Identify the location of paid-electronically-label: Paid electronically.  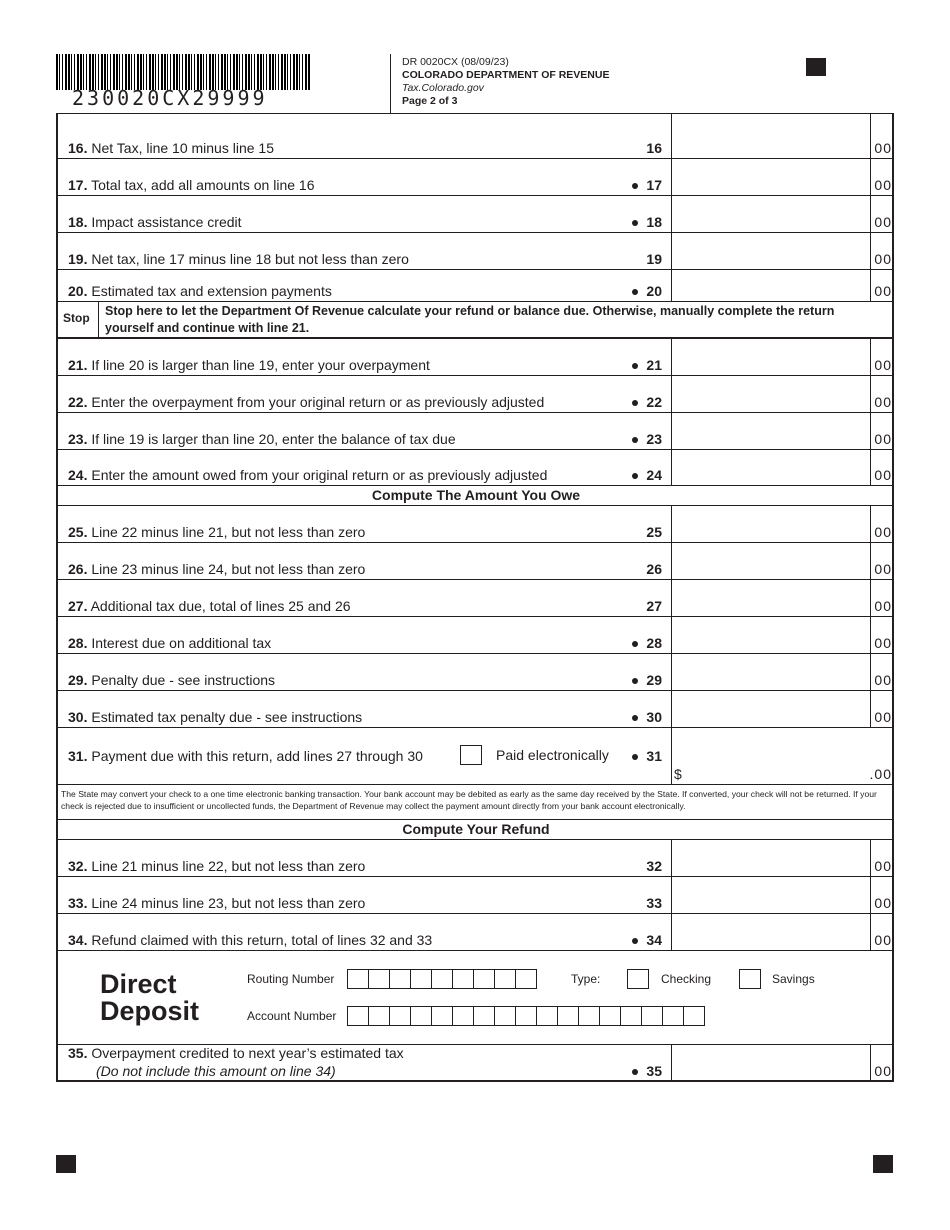
(552, 755).